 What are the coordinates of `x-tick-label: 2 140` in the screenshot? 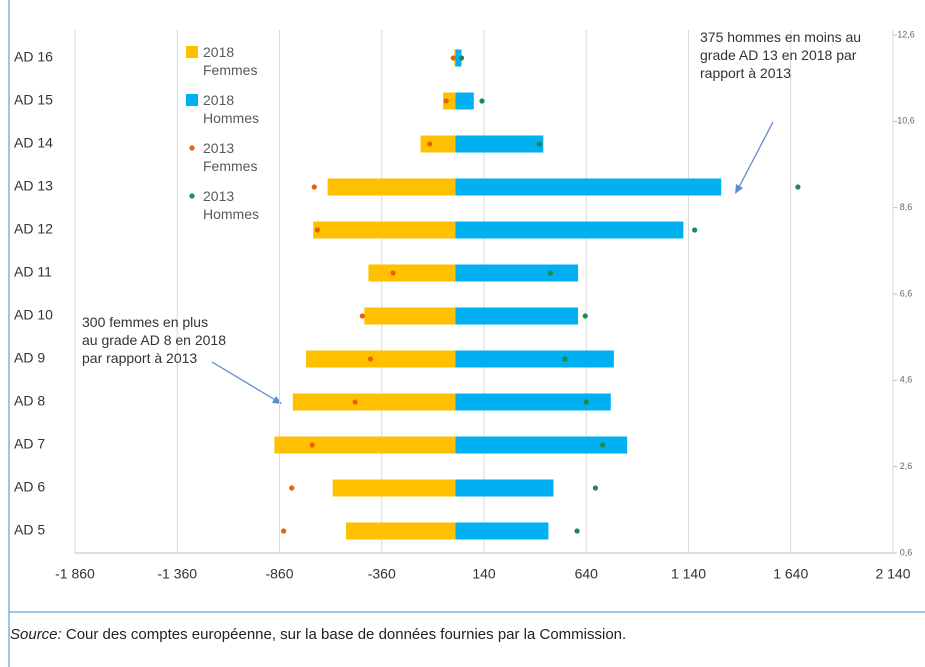 It's located at (892, 574).